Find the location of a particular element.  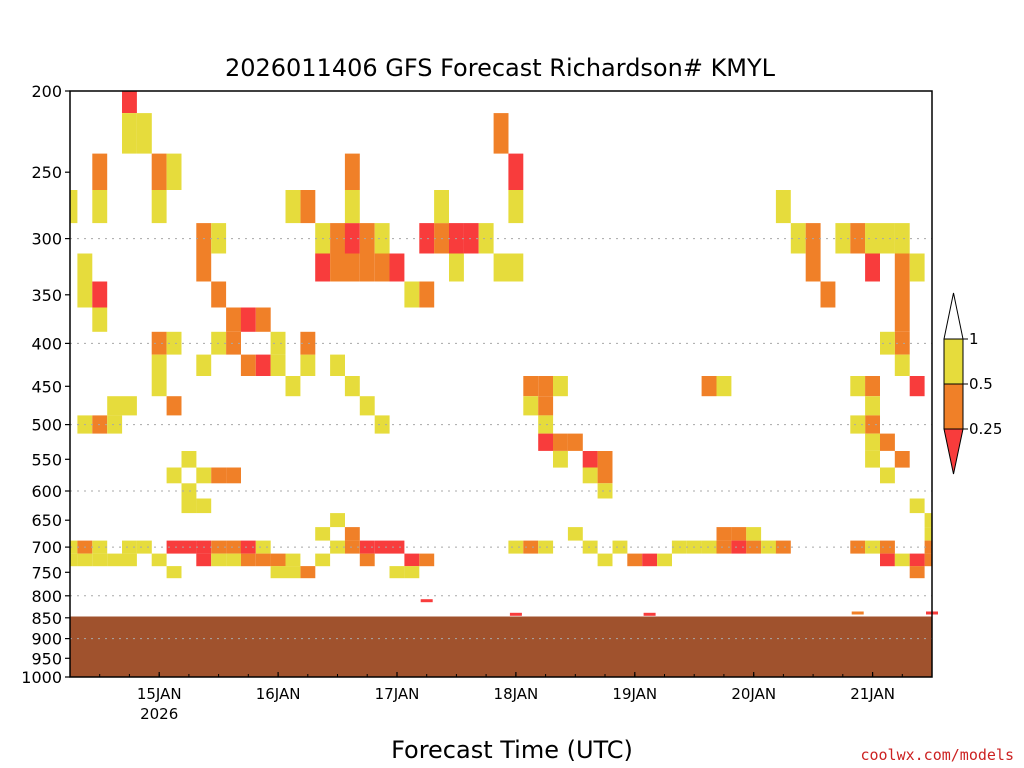

x-tick-sublabel: 2026 is located at coordinates (159, 714).